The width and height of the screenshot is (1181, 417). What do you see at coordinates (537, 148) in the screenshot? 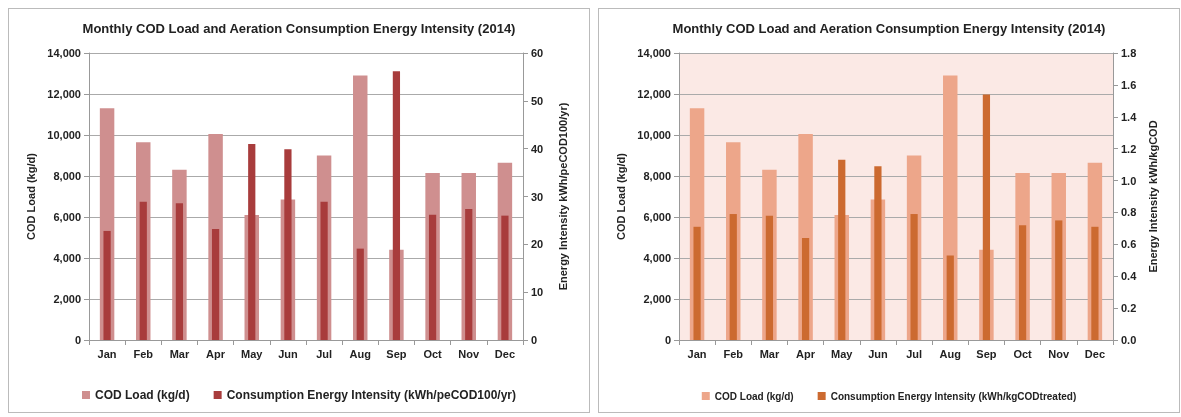
I see `y2-tick-label: 40` at bounding box center [537, 148].